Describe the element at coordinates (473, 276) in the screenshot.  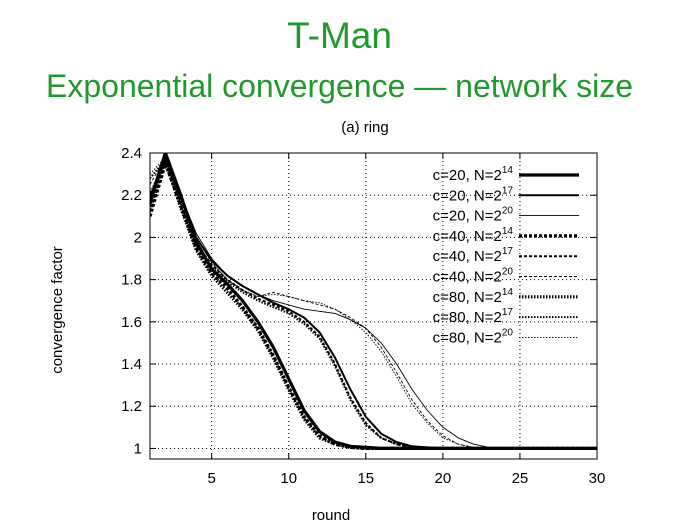
I see `legend-label-6: c=40, N=220` at that location.